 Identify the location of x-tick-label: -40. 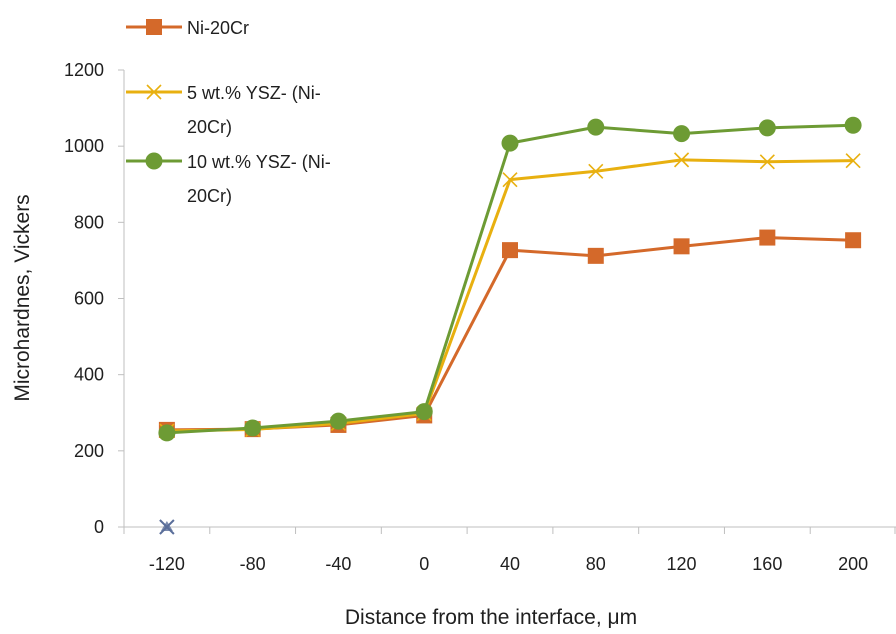
(338, 564).